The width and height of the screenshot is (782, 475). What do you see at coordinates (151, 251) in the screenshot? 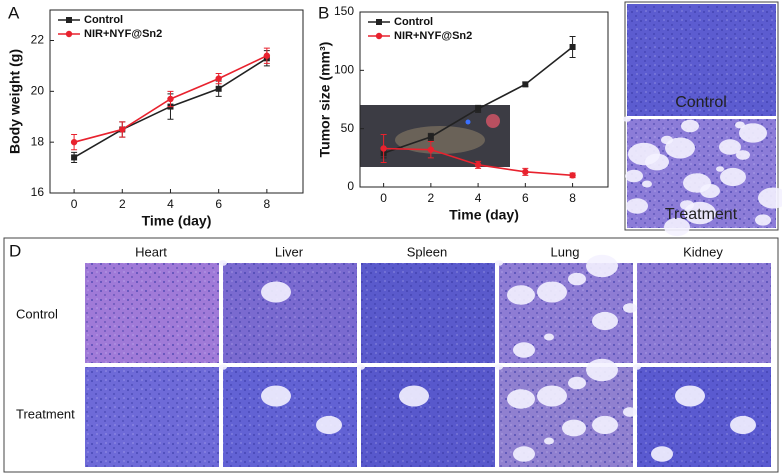
I see `column-label: Heart` at bounding box center [151, 251].